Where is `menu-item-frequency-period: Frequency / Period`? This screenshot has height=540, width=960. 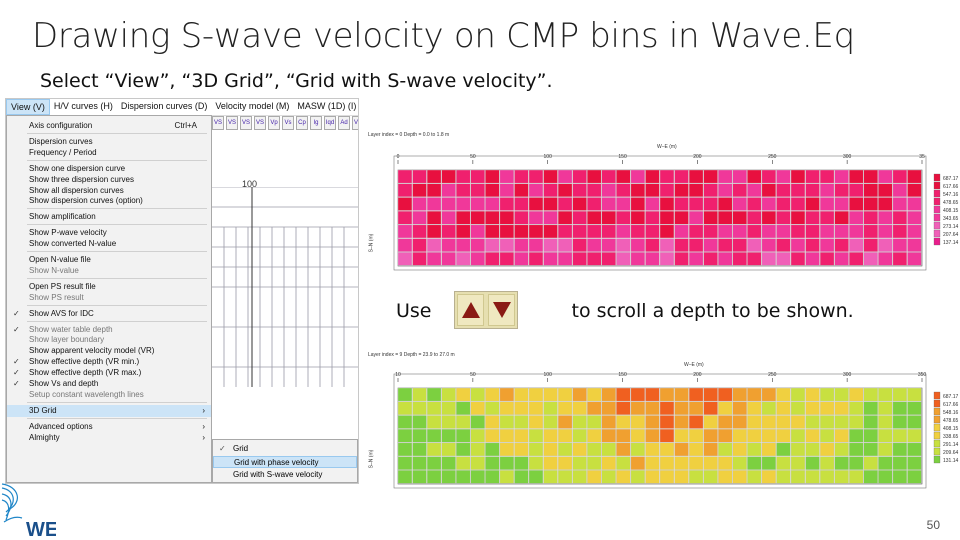 menu-item-frequency-period: Frequency / Period is located at coordinates (109, 153).